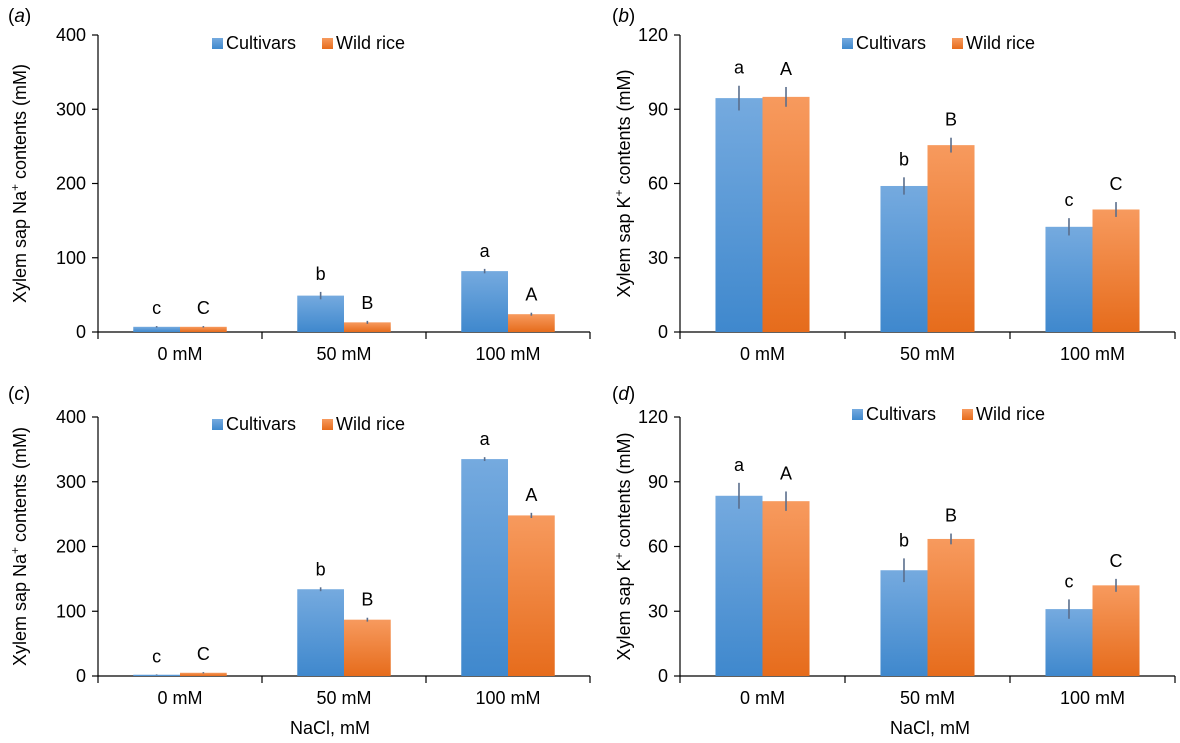 The image size is (1180, 743). Describe the element at coordinates (623, 394) in the screenshot. I see `panel-label: (d)` at that location.